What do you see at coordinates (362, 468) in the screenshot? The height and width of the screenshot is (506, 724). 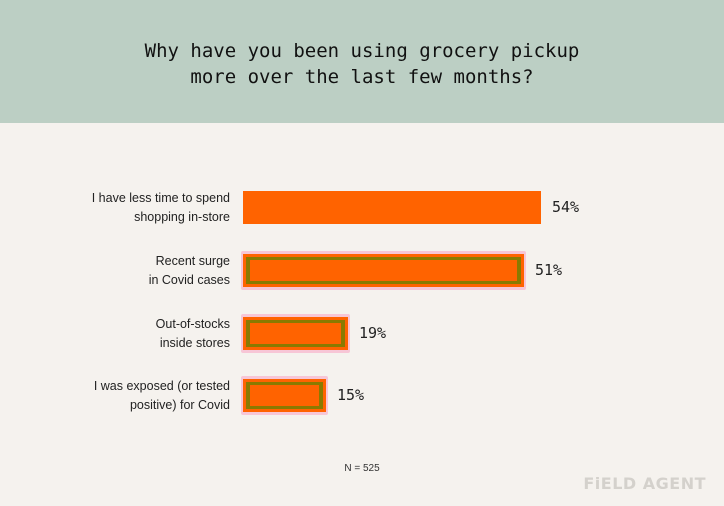 I see `sample-size-note: N = 525` at bounding box center [362, 468].